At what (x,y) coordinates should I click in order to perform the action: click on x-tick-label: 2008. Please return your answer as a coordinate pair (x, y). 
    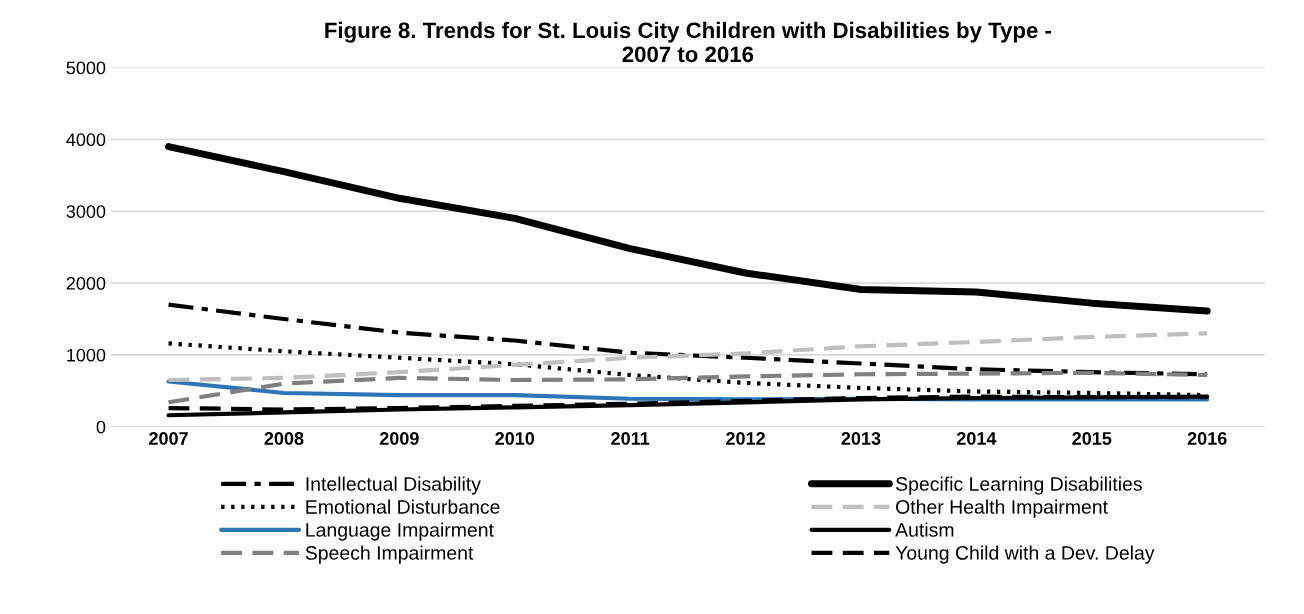
    Looking at the image, I should click on (284, 438).